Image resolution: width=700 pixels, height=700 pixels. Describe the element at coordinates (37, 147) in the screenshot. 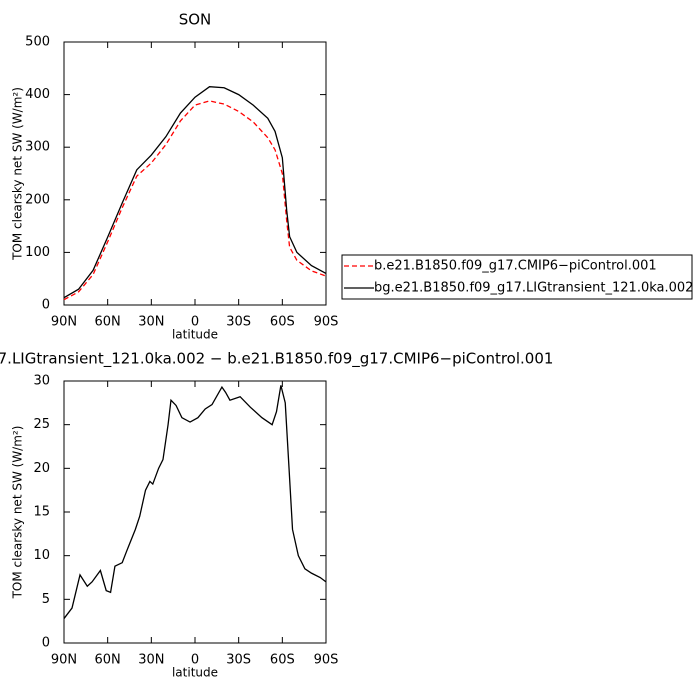

I see `y-tick-label: 300` at that location.